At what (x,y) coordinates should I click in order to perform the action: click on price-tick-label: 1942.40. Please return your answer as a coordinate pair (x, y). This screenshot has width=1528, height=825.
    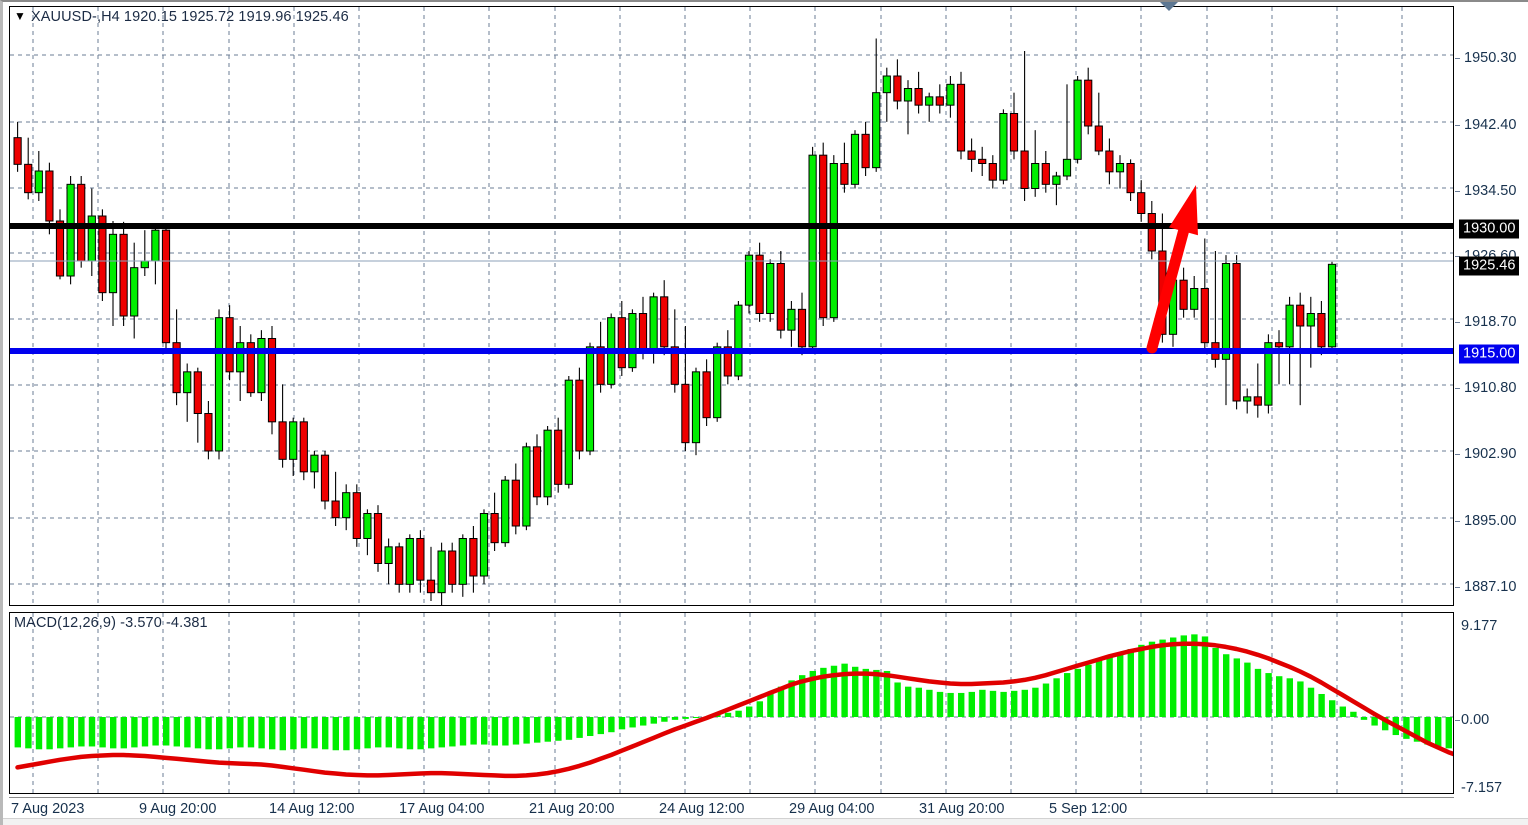
    Looking at the image, I should click on (1490, 125).